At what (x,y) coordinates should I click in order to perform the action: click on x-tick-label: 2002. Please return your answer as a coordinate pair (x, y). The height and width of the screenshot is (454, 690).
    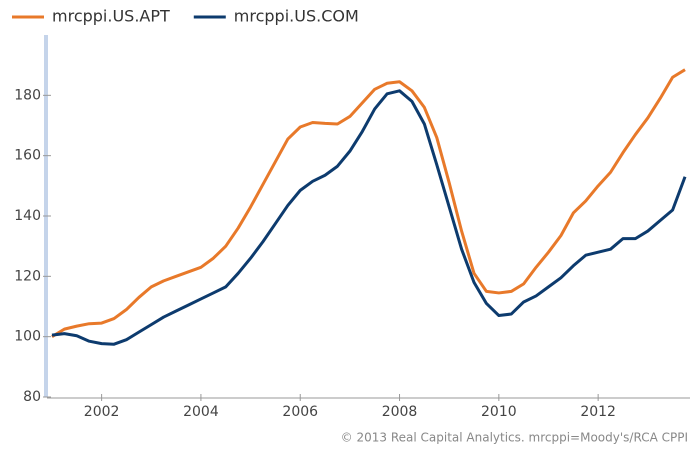
    Looking at the image, I should click on (102, 412).